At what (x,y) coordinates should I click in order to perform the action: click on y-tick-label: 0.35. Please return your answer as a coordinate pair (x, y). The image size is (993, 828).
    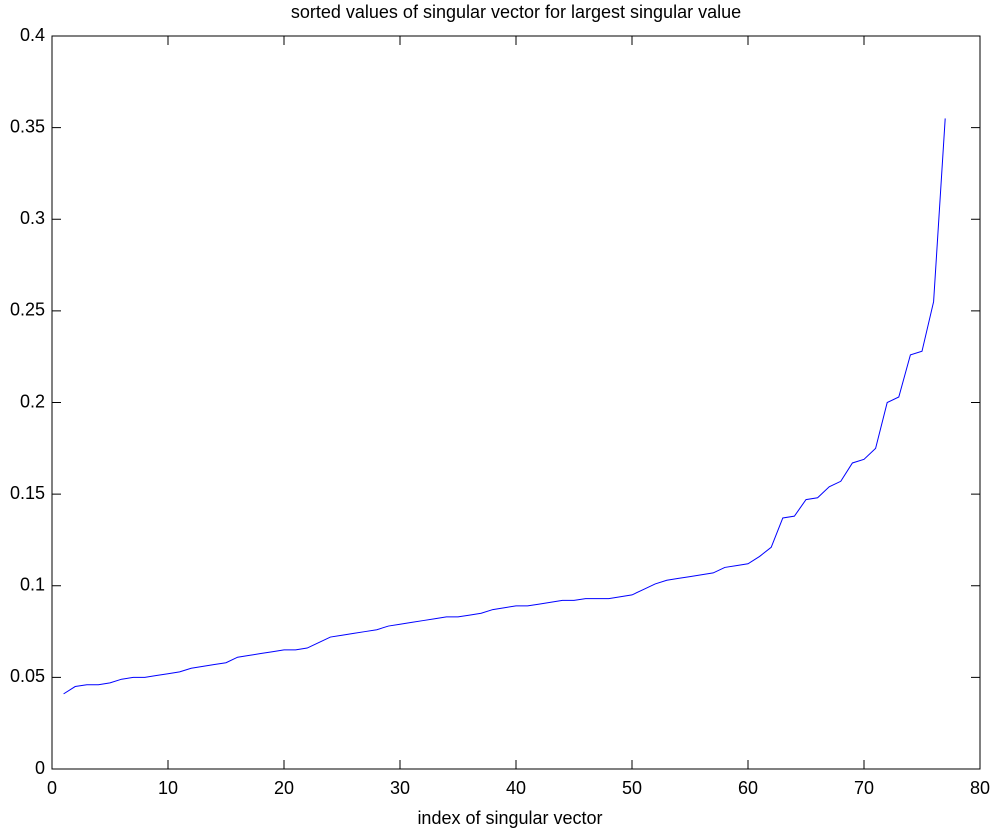
    Looking at the image, I should click on (27, 126).